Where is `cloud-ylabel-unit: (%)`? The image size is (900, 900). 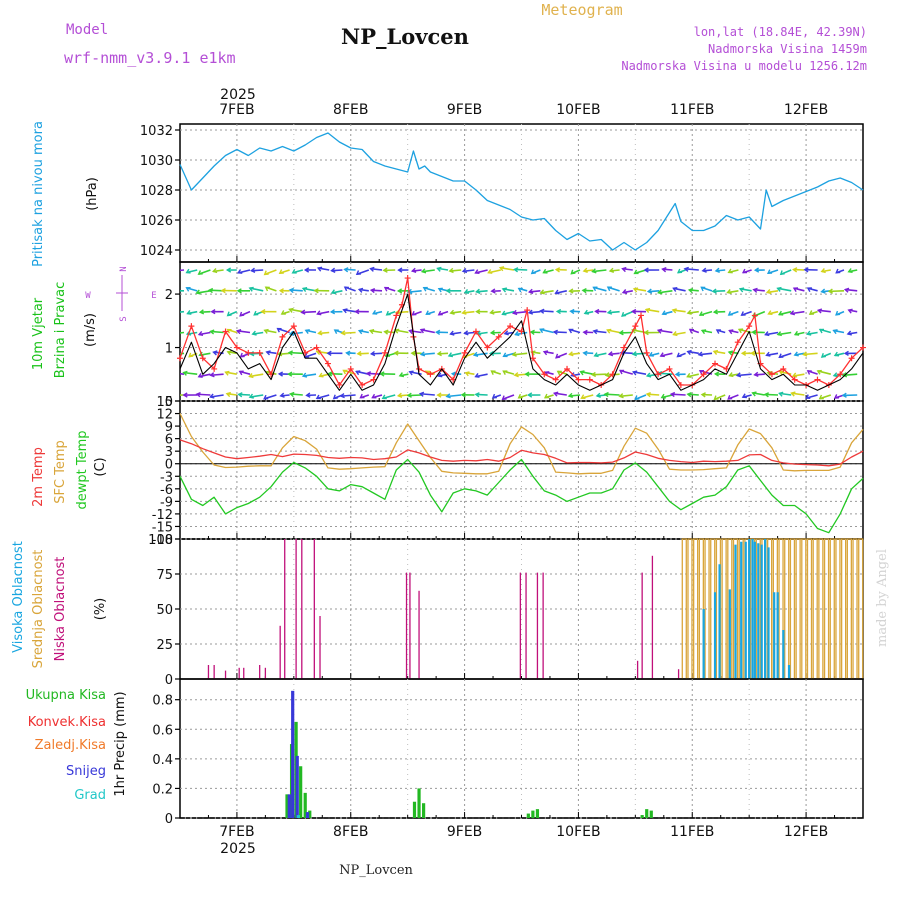 cloud-ylabel-unit: (%) is located at coordinates (100, 609).